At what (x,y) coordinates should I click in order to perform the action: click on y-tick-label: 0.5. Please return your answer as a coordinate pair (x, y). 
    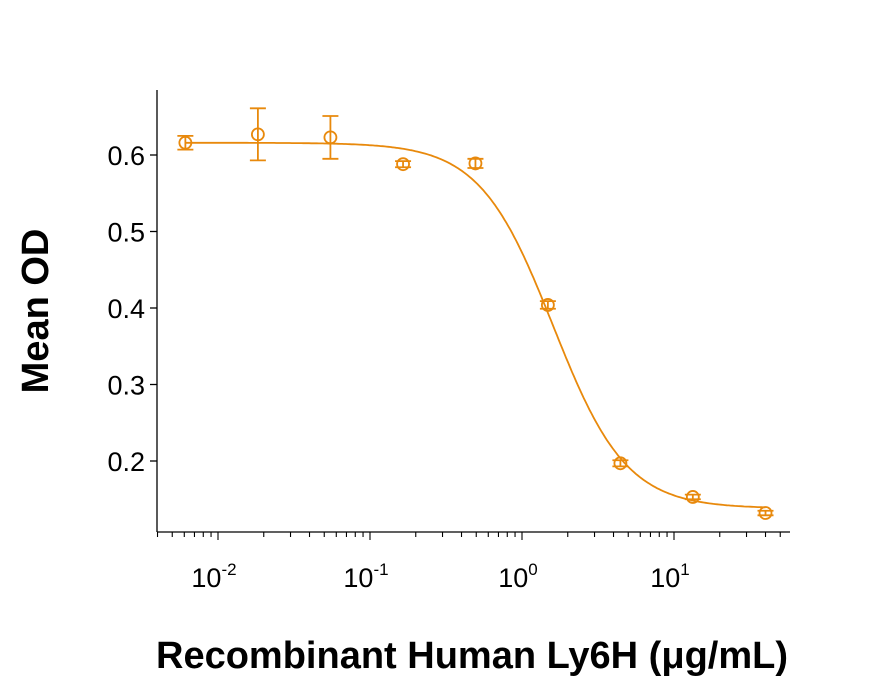
    Looking at the image, I should click on (126, 233).